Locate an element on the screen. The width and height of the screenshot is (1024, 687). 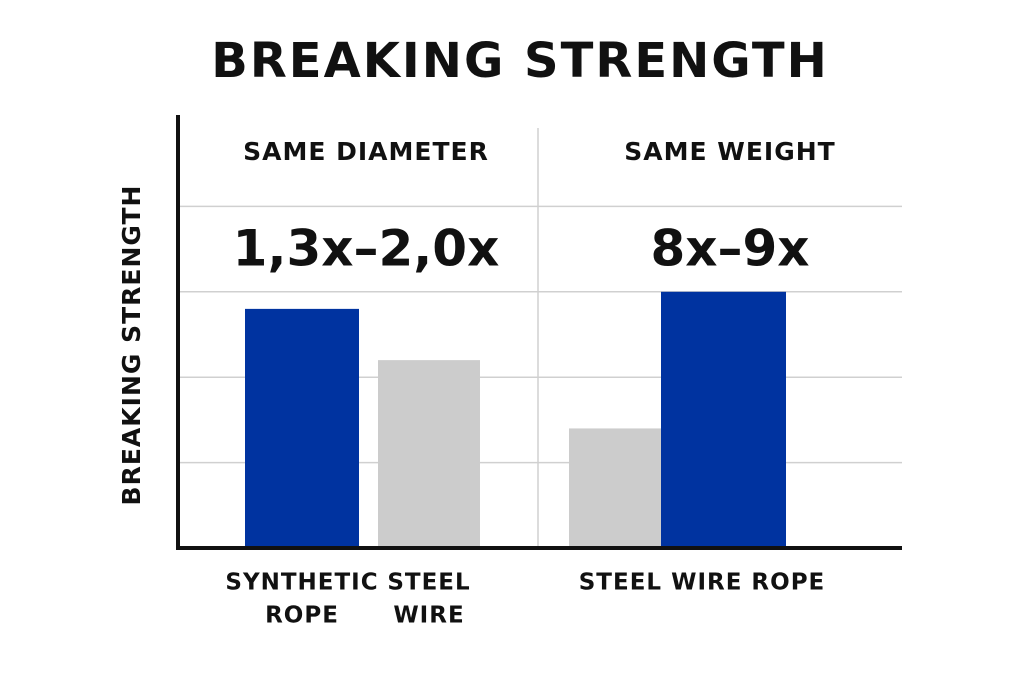
category-label: STEEL WIRE ROPE is located at coordinates (702, 583).